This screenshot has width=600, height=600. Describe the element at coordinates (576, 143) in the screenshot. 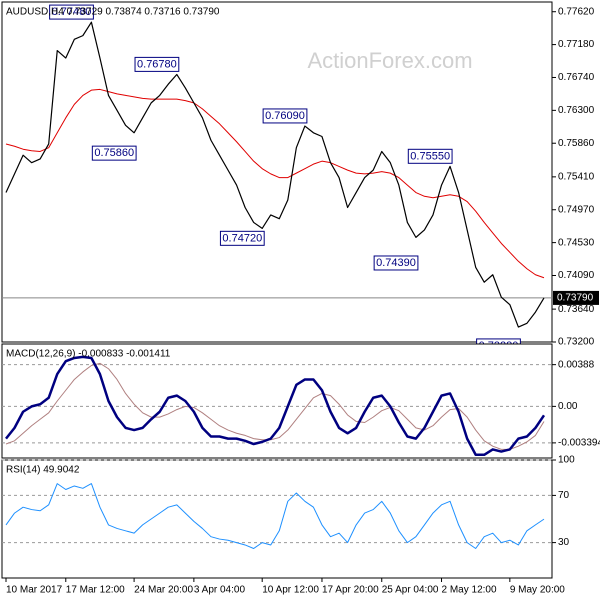

I see `y-tick-label: 0.75860` at that location.